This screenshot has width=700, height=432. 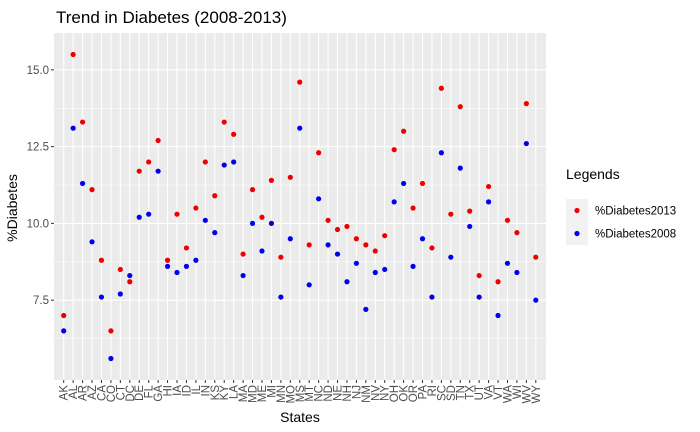 I want to click on x-tick-label: MS, so click(x=301, y=394).